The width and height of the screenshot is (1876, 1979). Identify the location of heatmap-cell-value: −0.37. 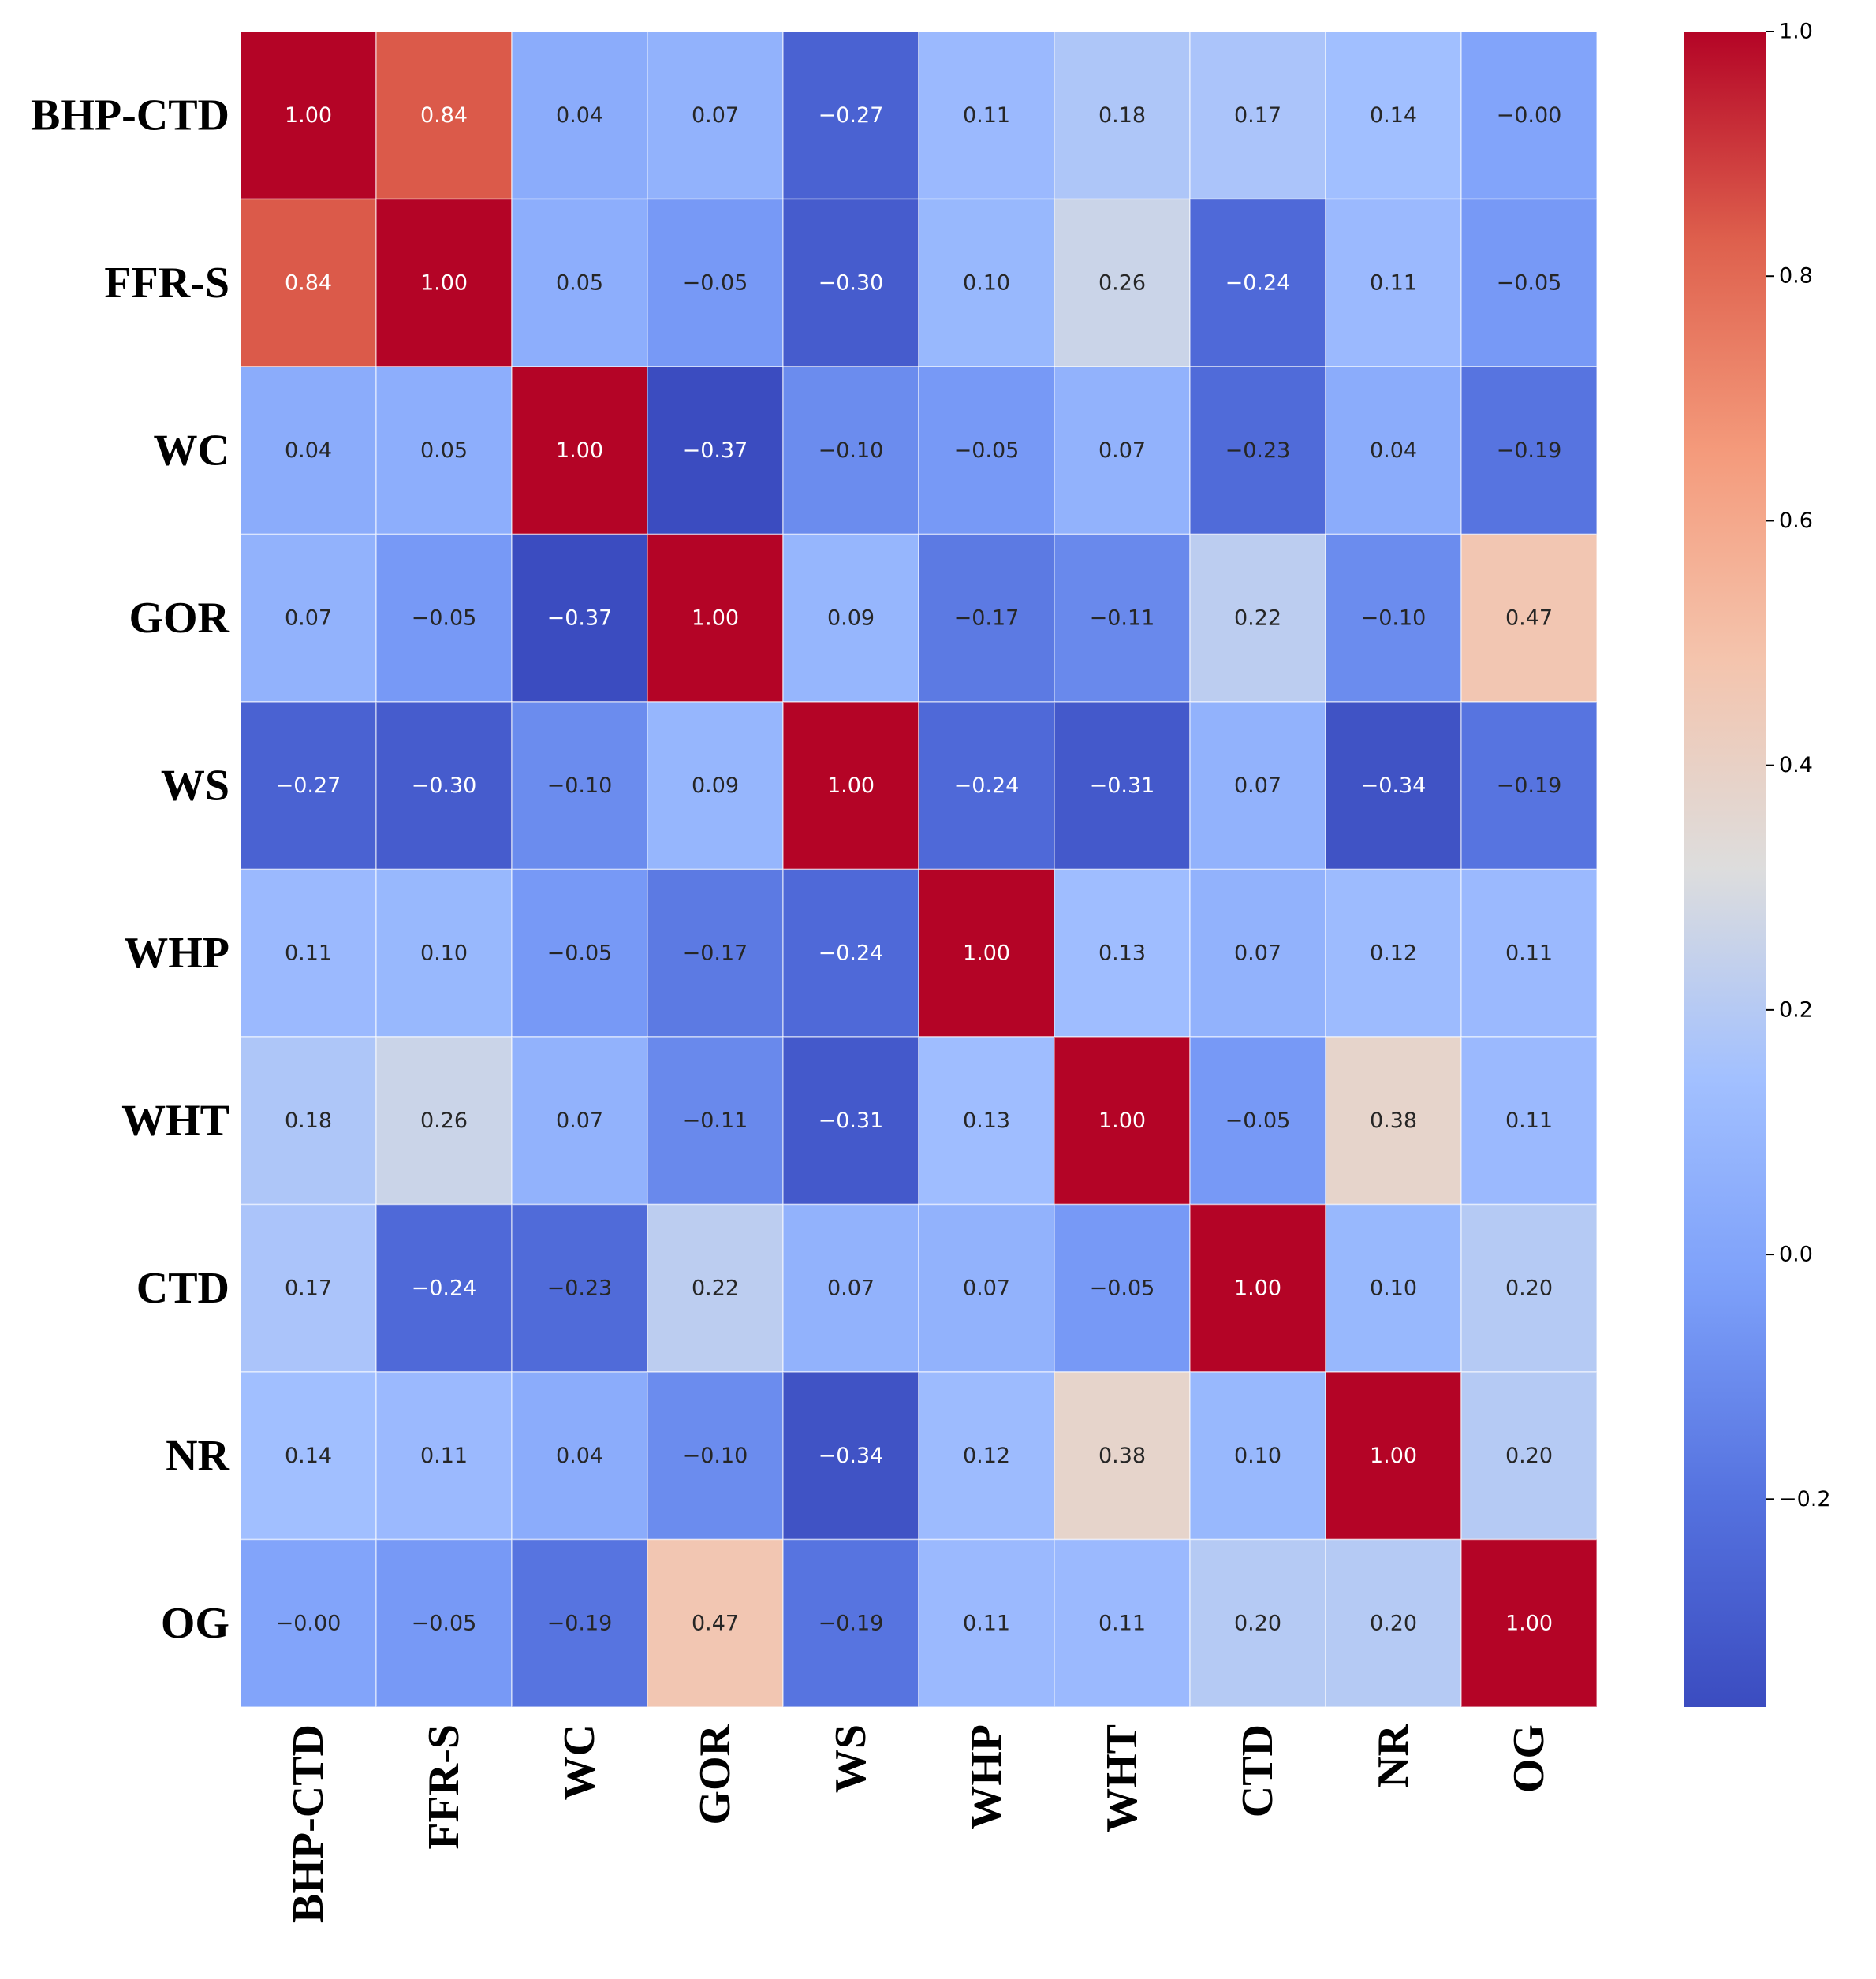
(715, 450).